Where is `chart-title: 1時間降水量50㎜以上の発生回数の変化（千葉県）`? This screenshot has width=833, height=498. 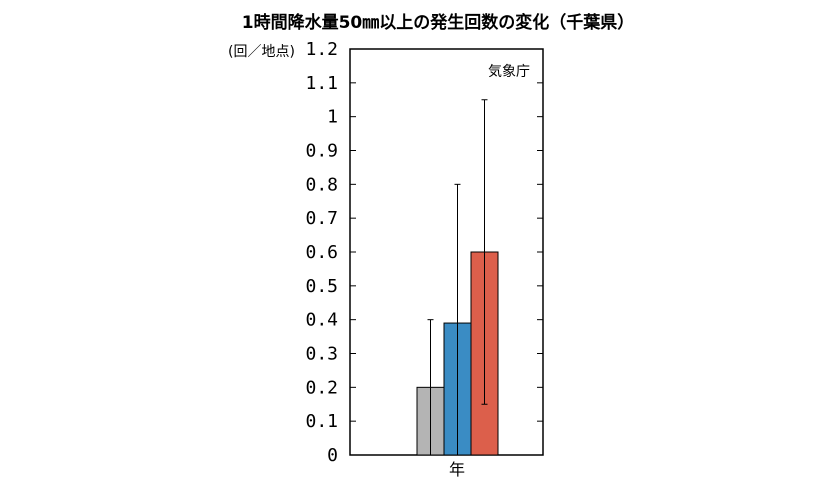
chart-title: 1時間降水量50㎜以上の発生回数の変化（千葉県） is located at coordinates (438, 22).